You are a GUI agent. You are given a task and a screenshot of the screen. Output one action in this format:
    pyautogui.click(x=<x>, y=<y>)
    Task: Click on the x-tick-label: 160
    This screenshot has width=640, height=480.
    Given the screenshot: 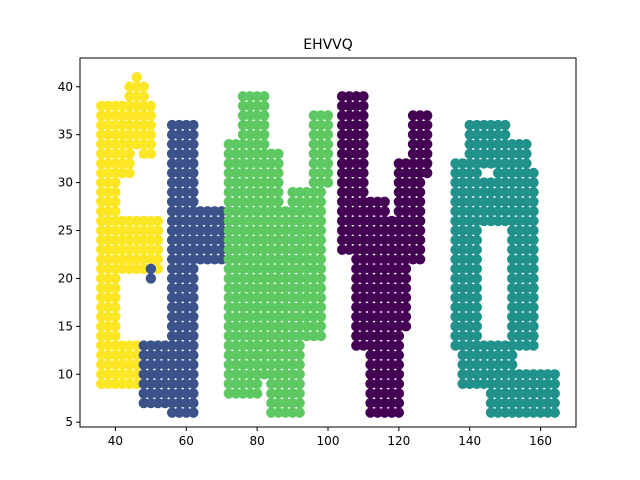 What is the action you would take?
    pyautogui.click(x=540, y=441)
    